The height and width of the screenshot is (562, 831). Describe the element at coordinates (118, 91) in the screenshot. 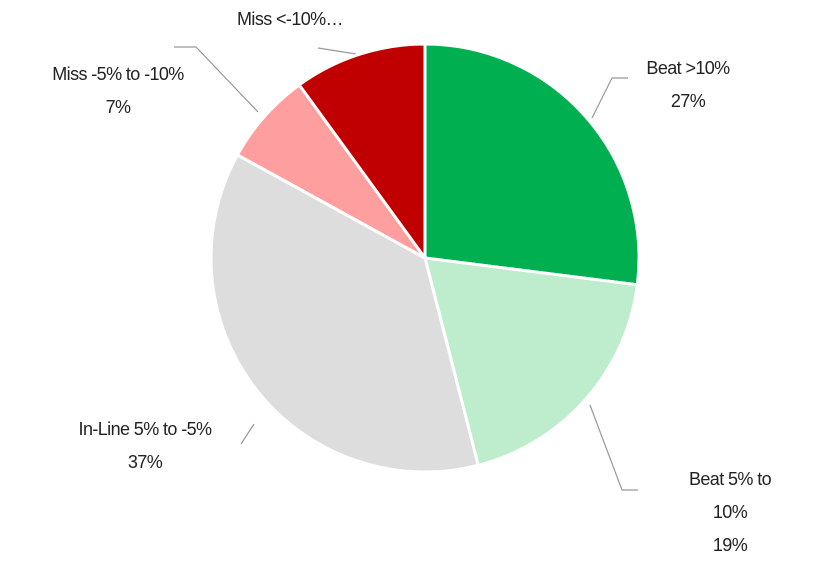

I see `slice-label: Miss -5% to -10% 7%` at that location.